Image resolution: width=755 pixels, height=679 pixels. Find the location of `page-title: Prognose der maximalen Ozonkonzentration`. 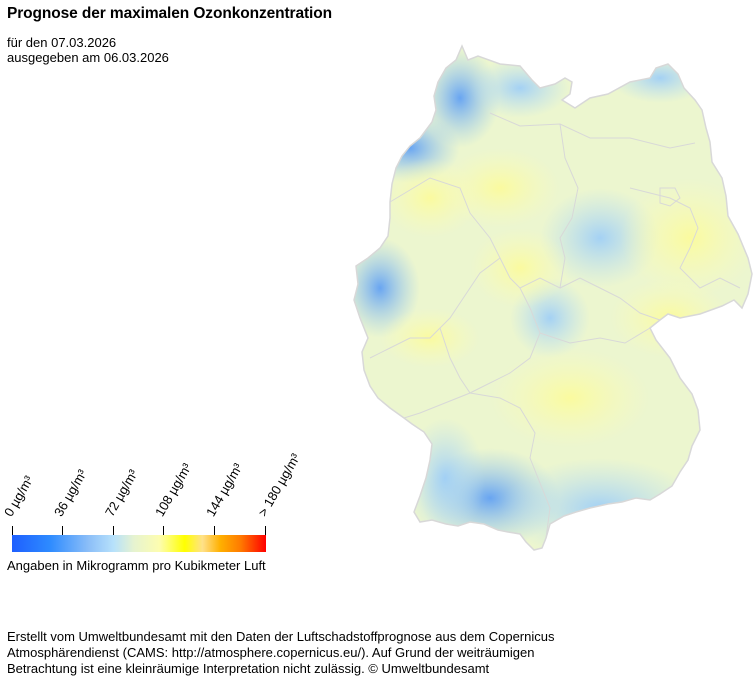

page-title: Prognose der maximalen Ozonkonzentration is located at coordinates (170, 13).